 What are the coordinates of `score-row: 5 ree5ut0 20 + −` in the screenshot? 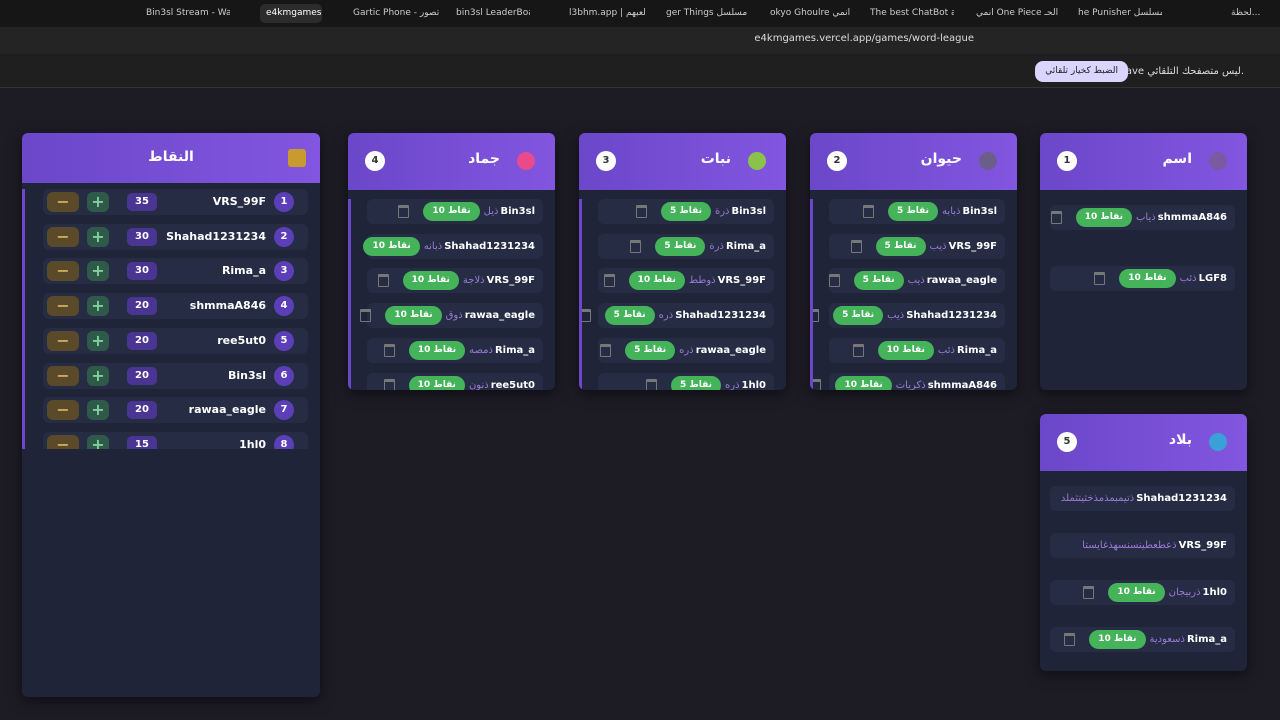 It's located at (175, 340).